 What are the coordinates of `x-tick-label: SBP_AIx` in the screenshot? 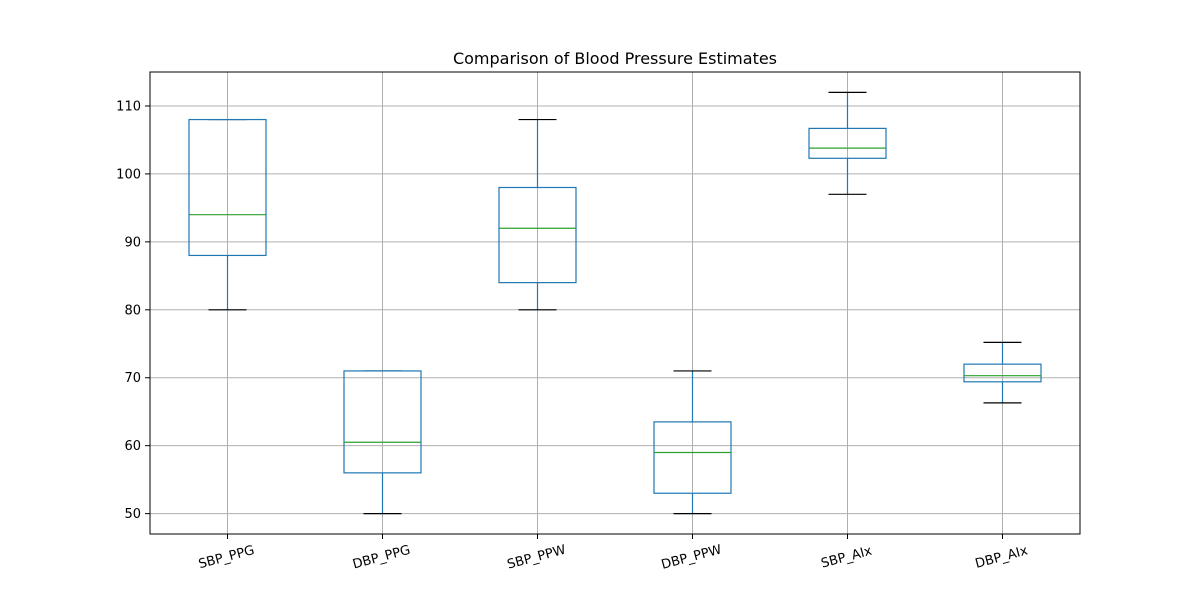 It's located at (847, 558).